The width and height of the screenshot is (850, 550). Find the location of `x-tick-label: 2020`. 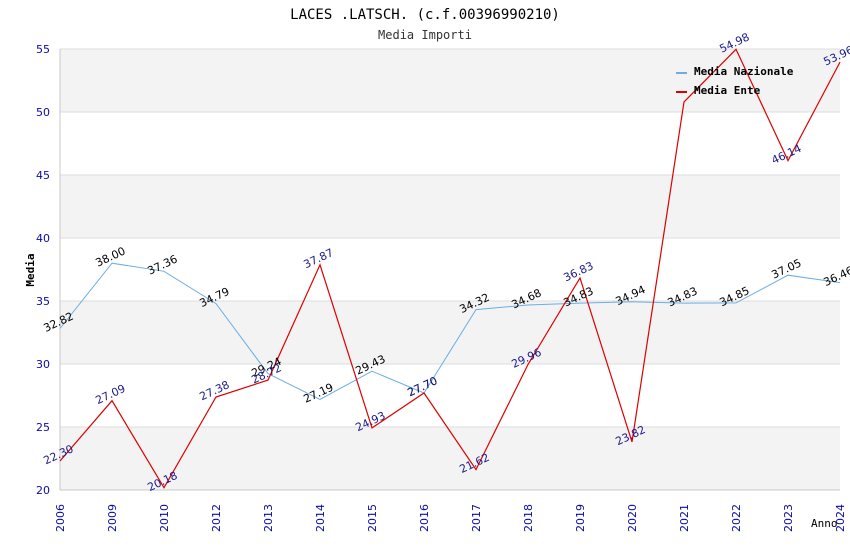

x-tick-label: 2020 is located at coordinates (632, 518).